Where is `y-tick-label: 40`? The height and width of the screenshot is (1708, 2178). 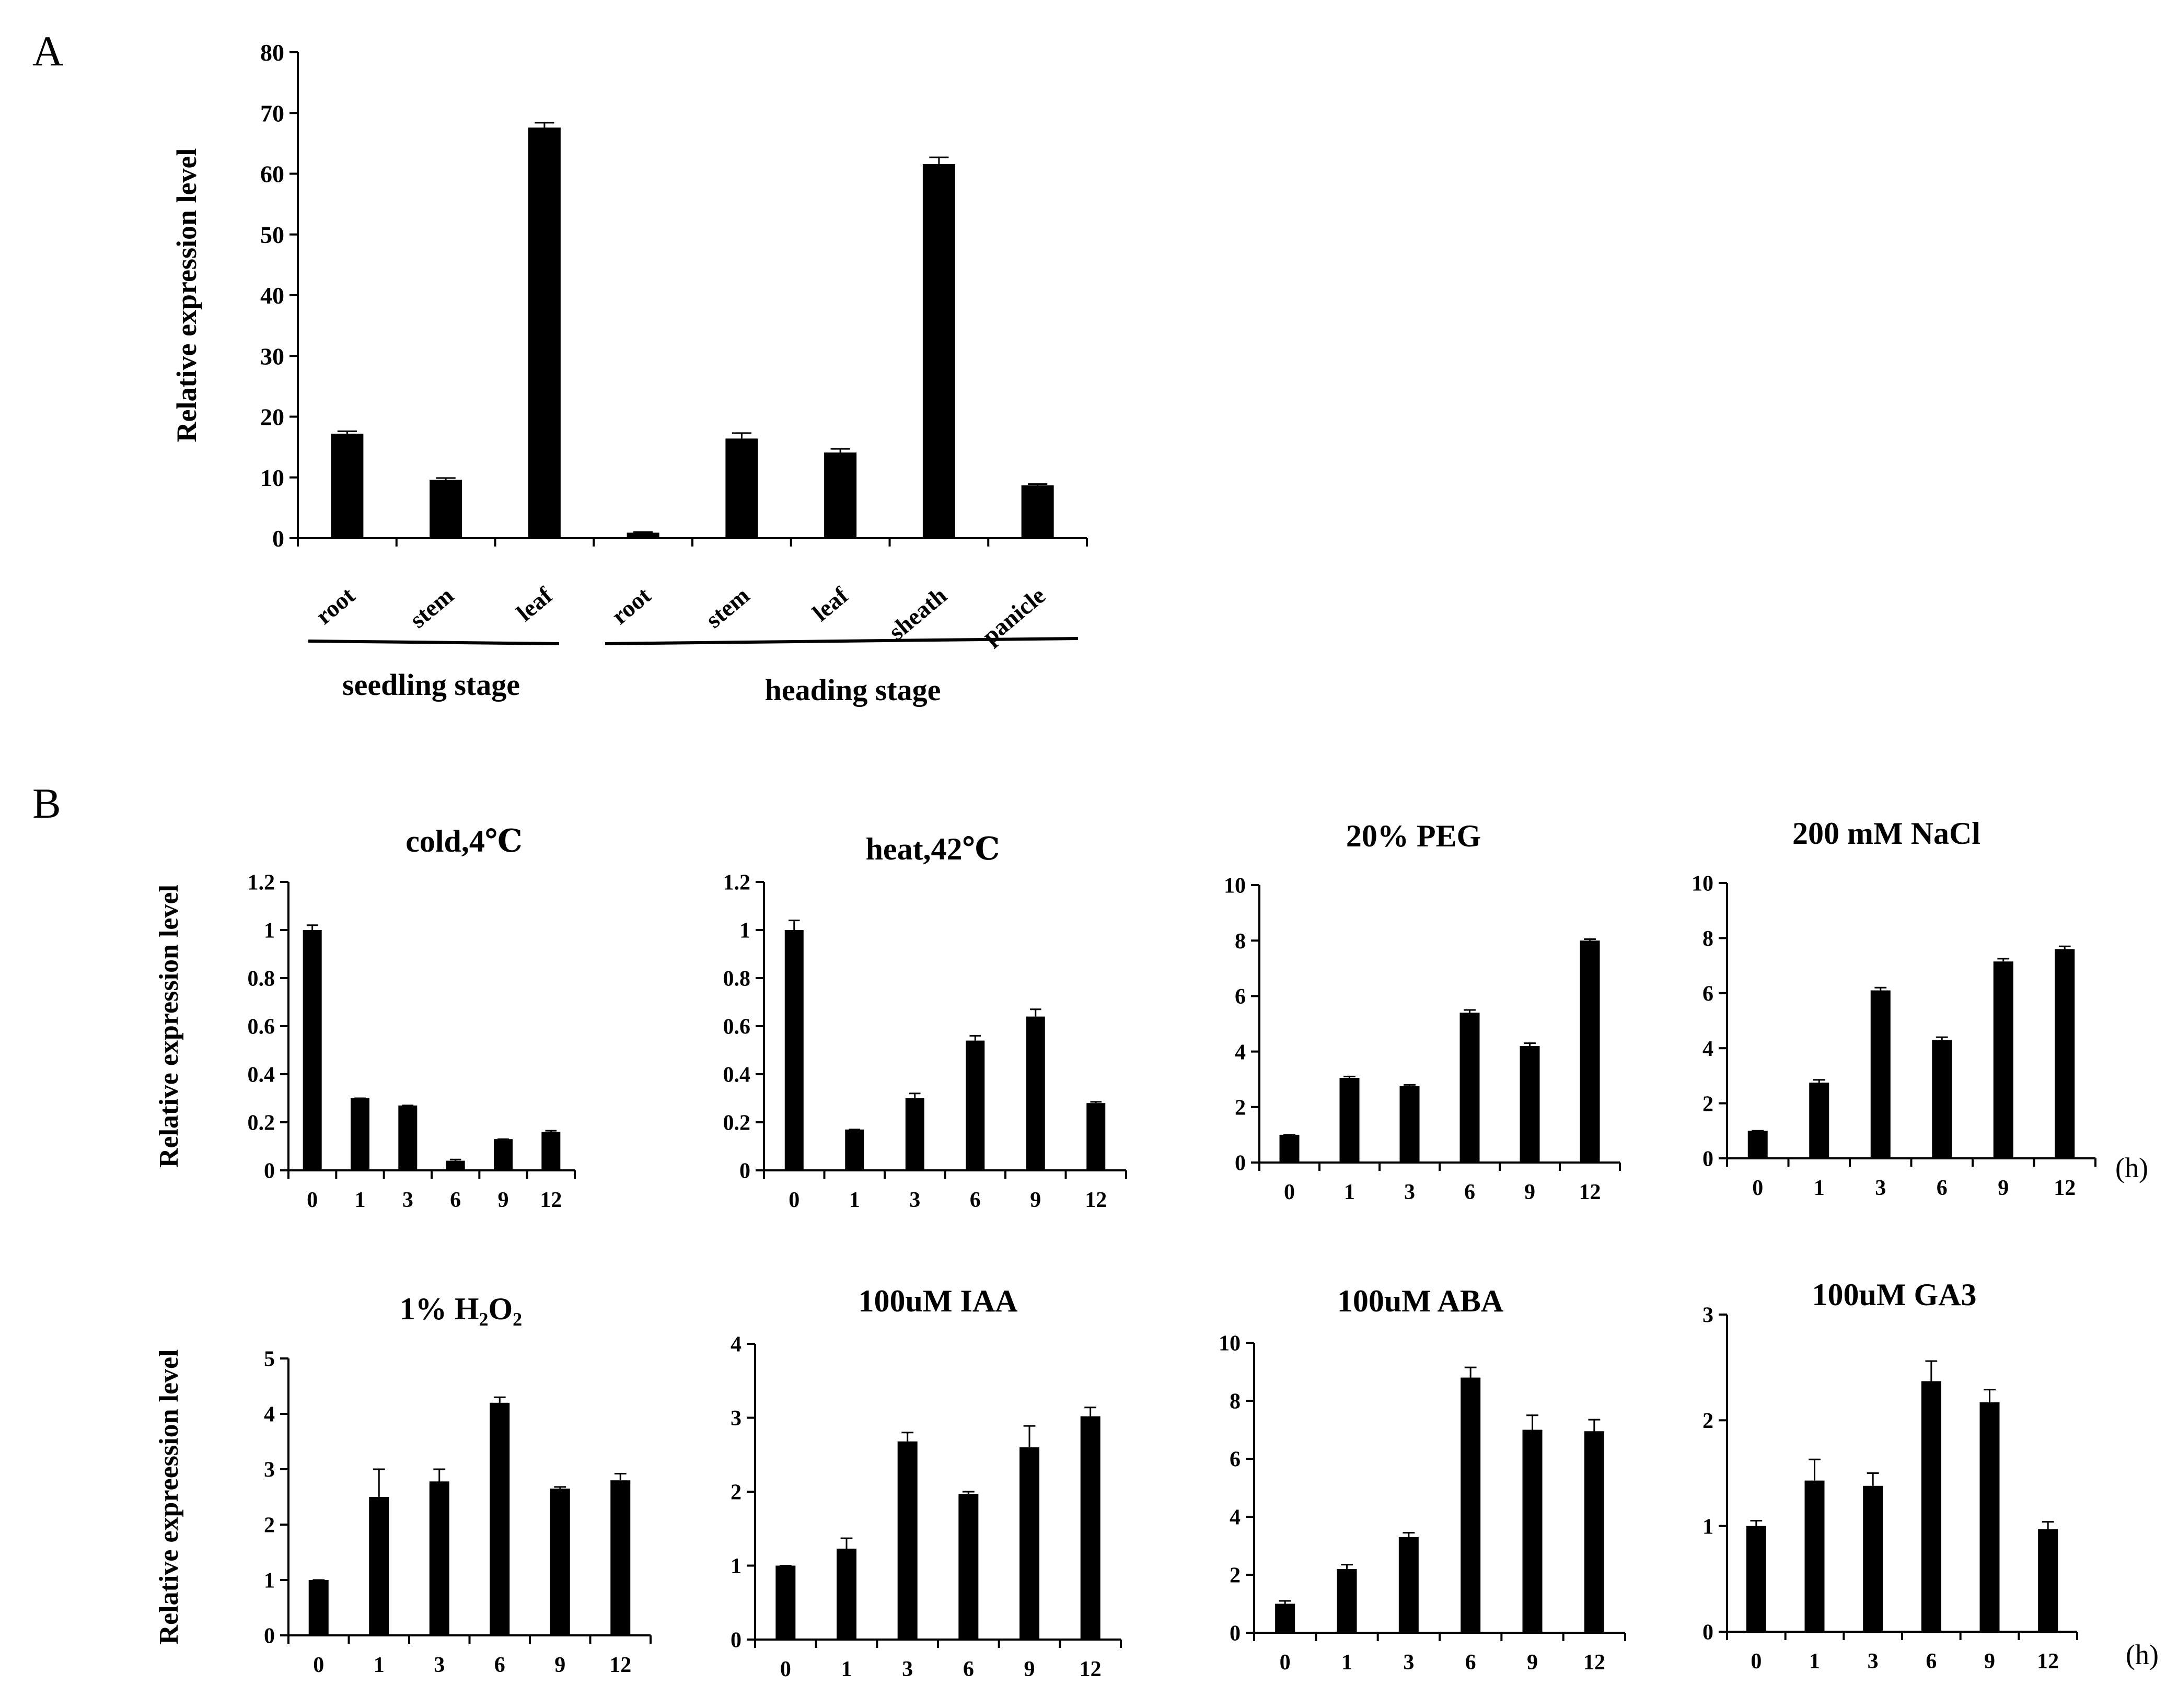
y-tick-label: 40 is located at coordinates (272, 295).